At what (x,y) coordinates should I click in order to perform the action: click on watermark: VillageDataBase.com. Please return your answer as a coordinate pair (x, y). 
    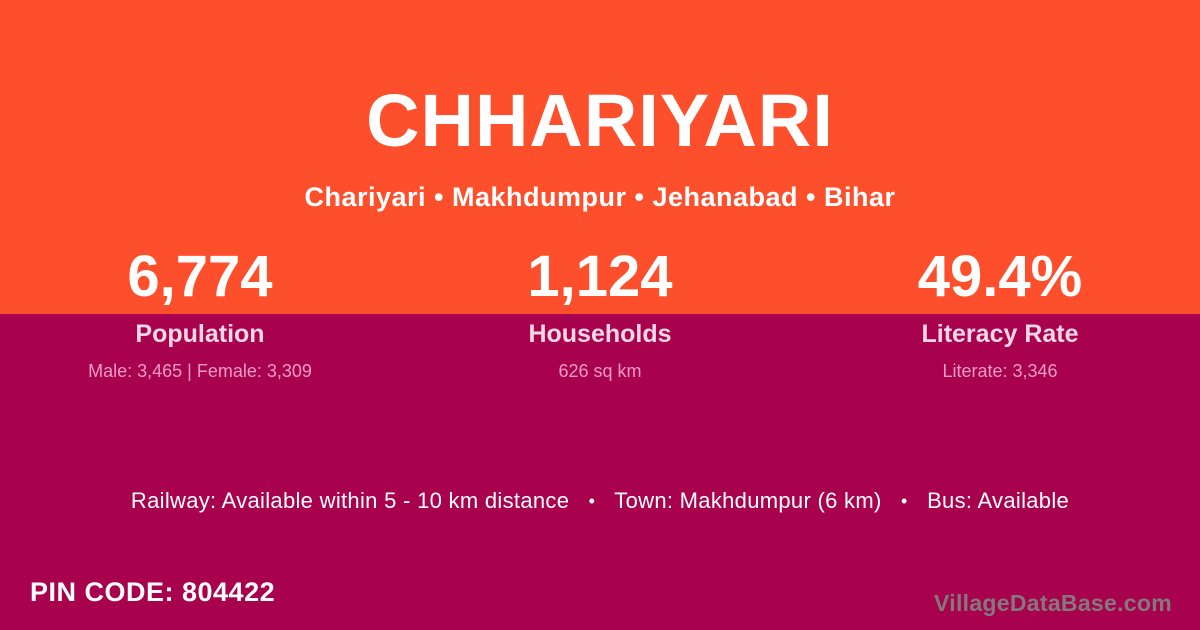
    Looking at the image, I should click on (1053, 603).